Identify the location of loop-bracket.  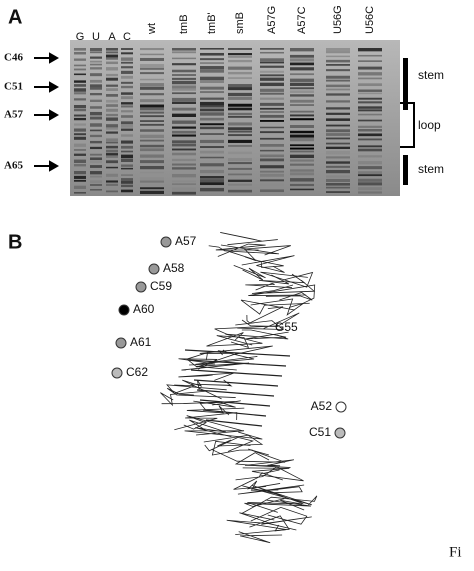
(407, 125).